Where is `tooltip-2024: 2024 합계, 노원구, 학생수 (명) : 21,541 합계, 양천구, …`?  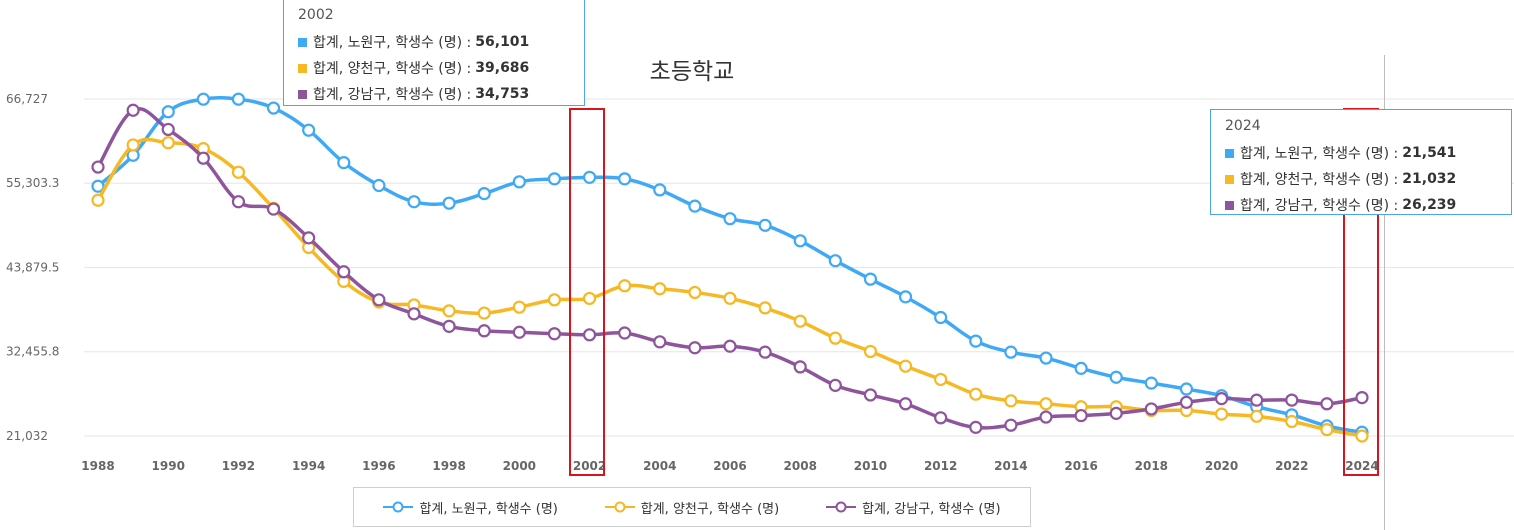
tooltip-2024: 2024 합계, 노원구, 학생수 (명) : 21,541 합계, 양천구, … is located at coordinates (1361, 162).